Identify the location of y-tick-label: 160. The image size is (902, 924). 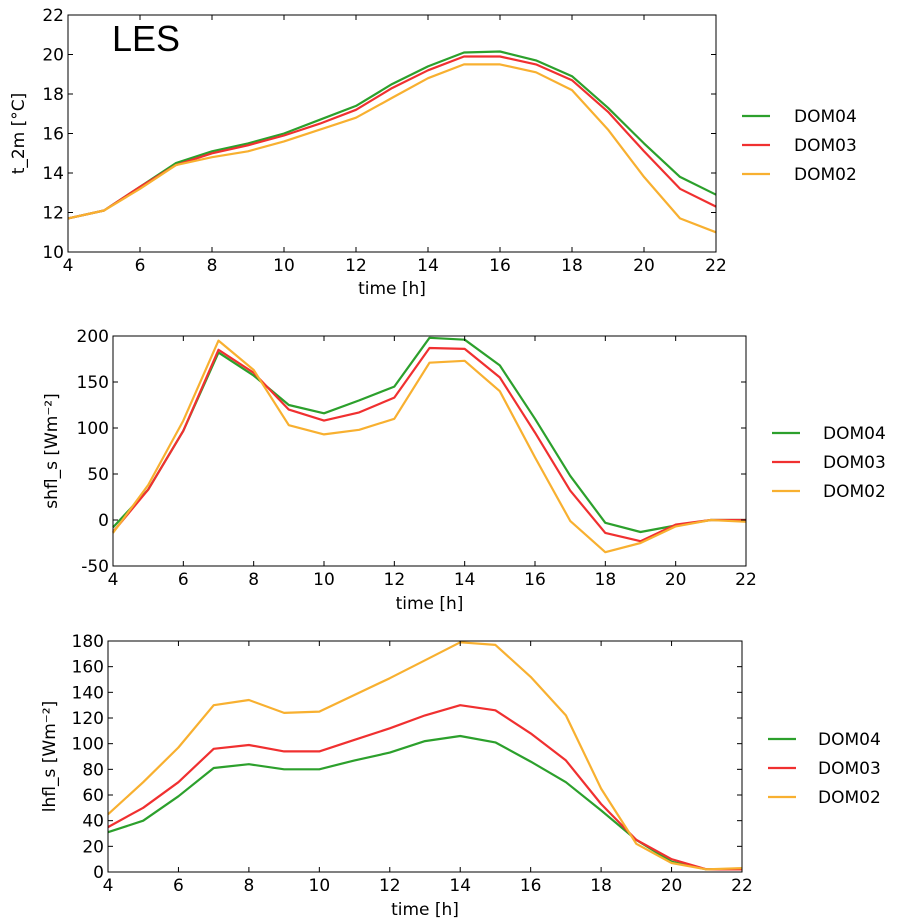
(88, 668).